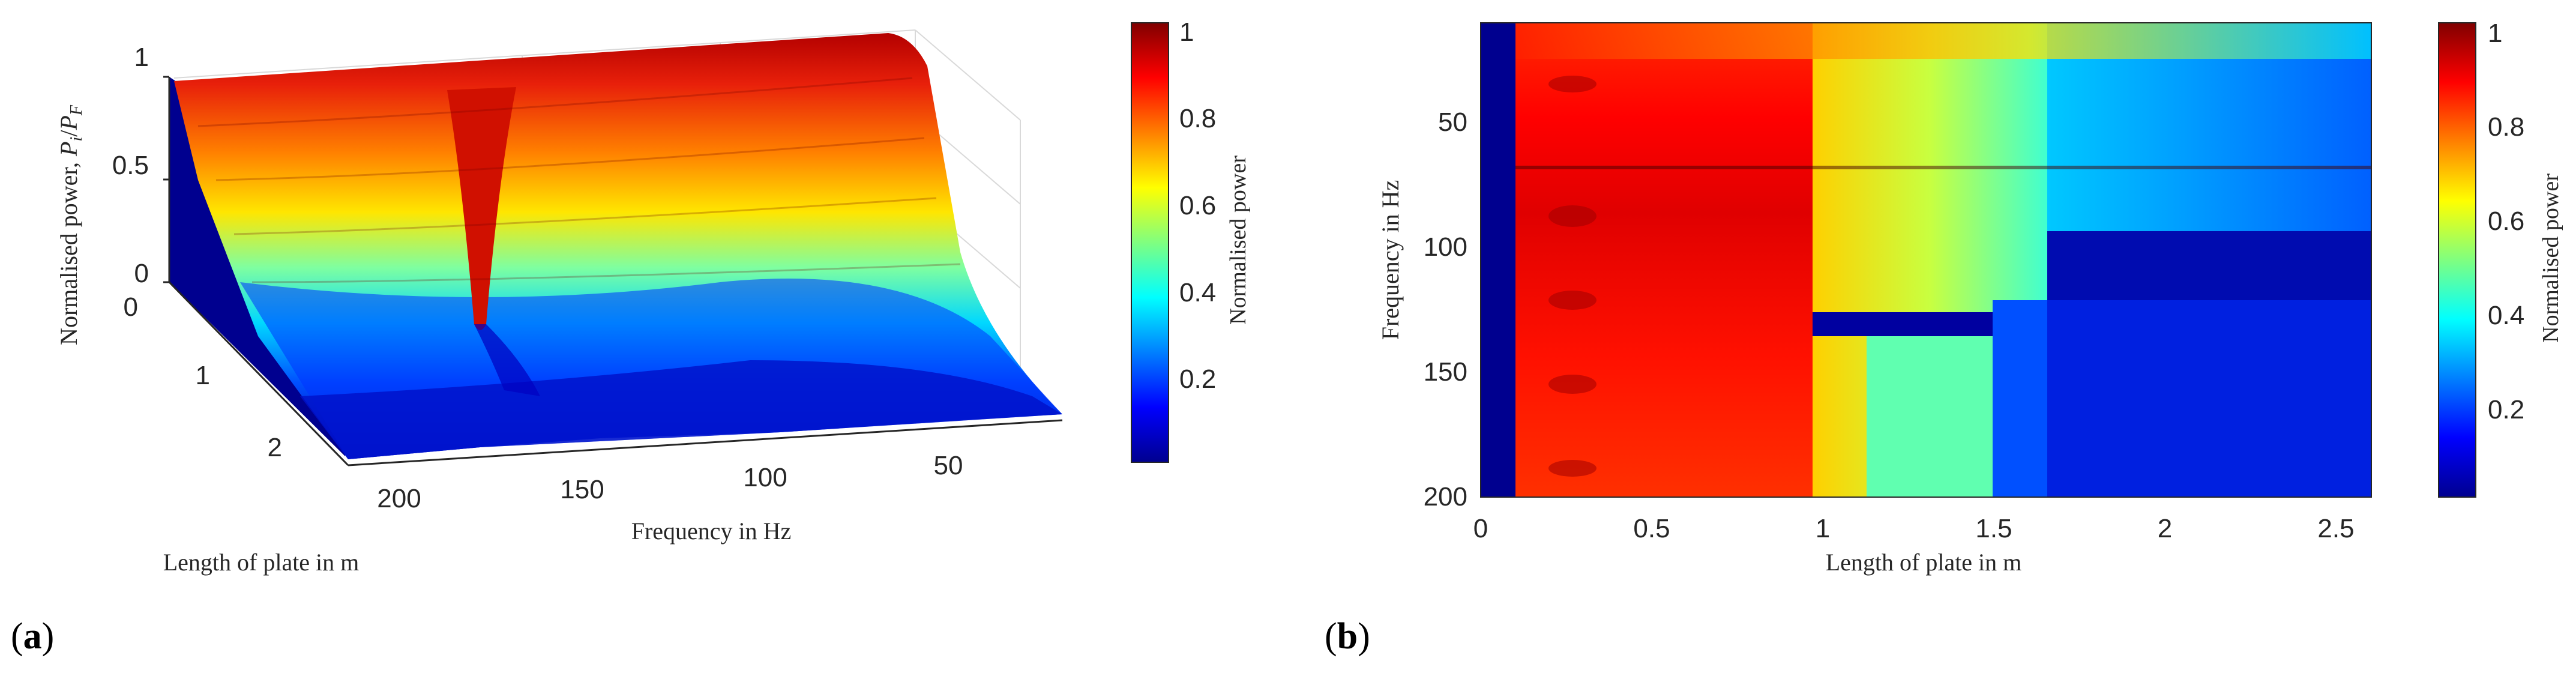 This screenshot has width=2576, height=673. I want to click on panel-b-region-mid-blue, so click(2020, 398).